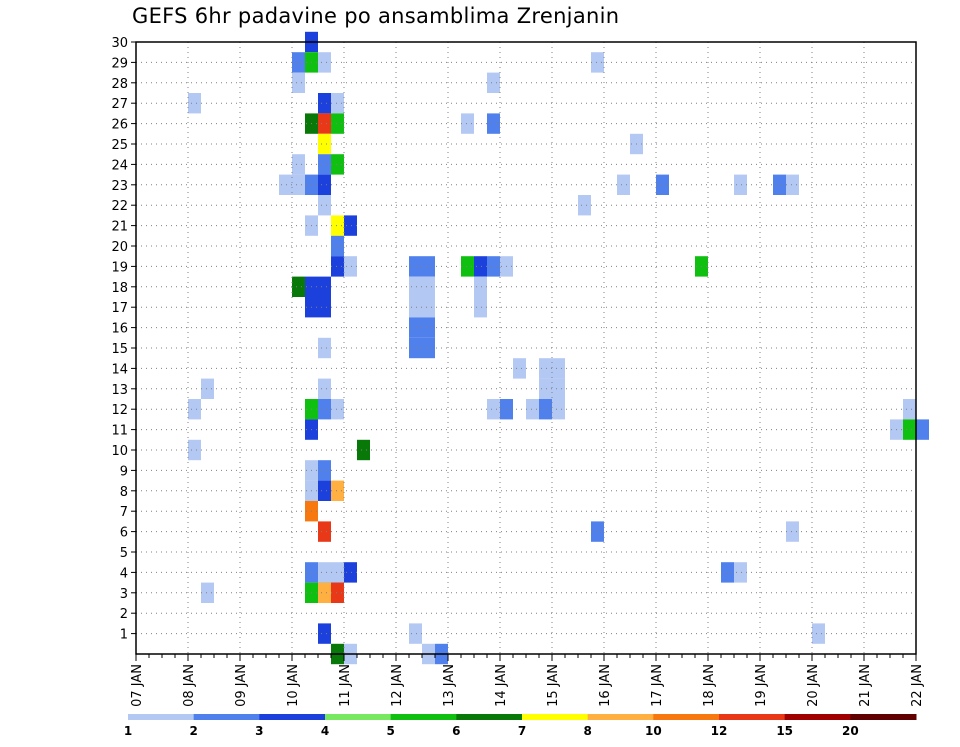 This screenshot has width=960, height=747. Describe the element at coordinates (119, 308) in the screenshot. I see `y-tick-label: 17` at that location.